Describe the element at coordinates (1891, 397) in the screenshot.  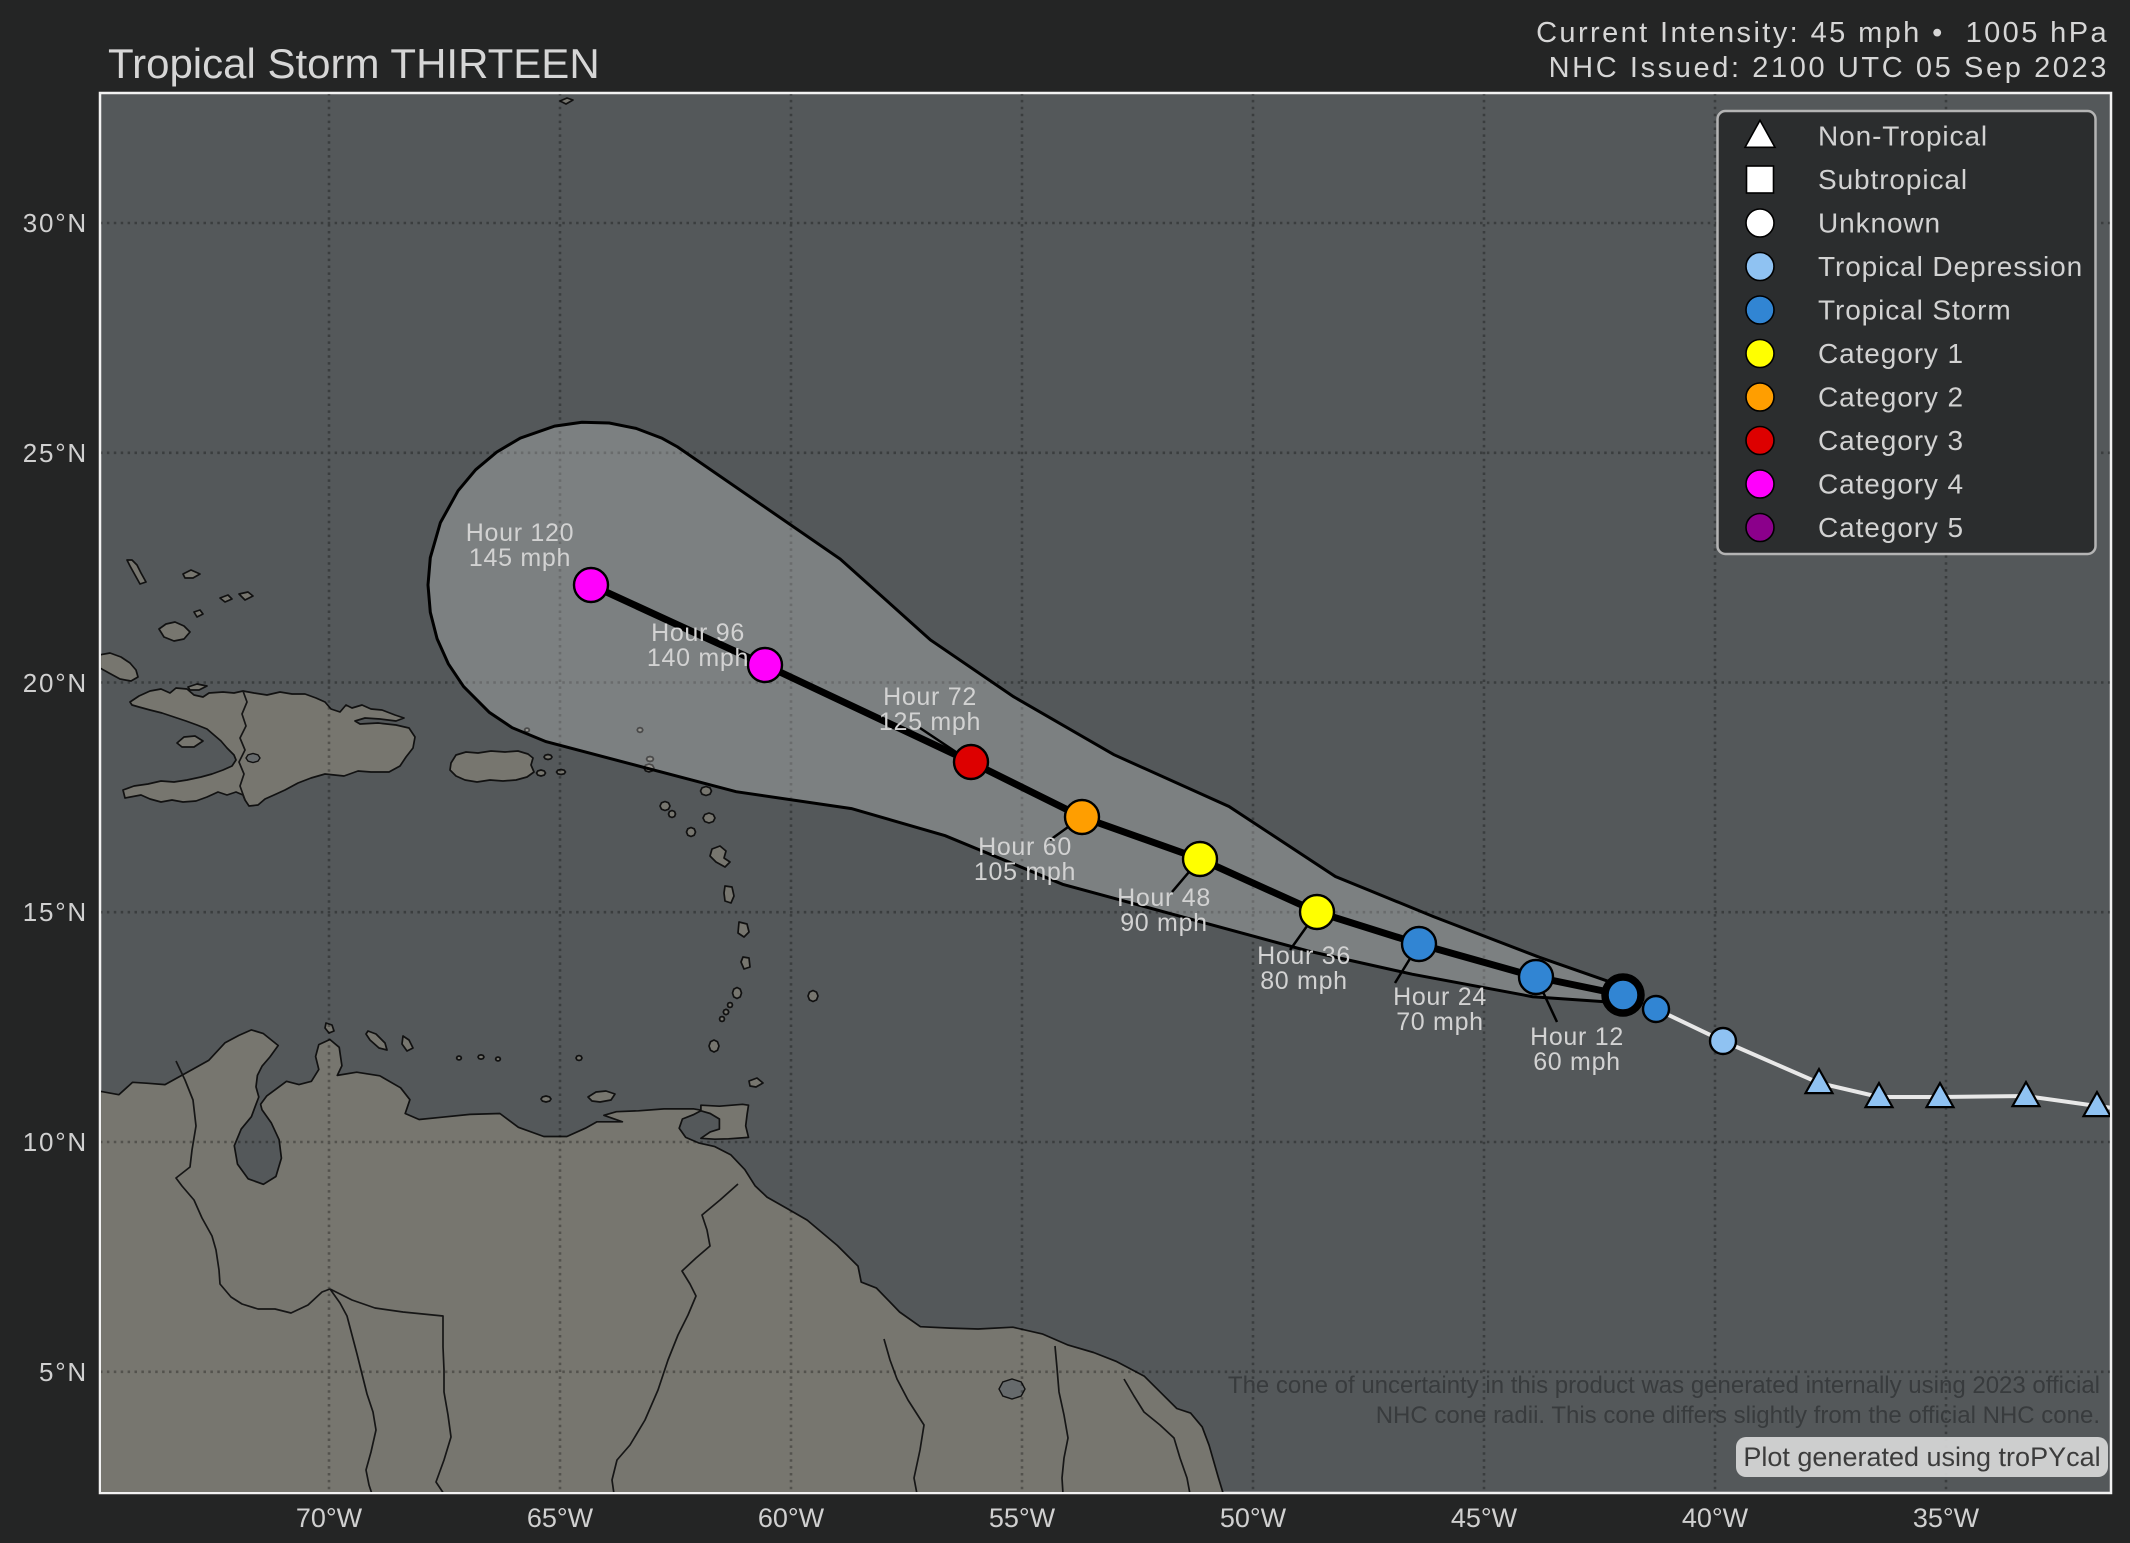
I see `svg-text: Category 2` at that location.